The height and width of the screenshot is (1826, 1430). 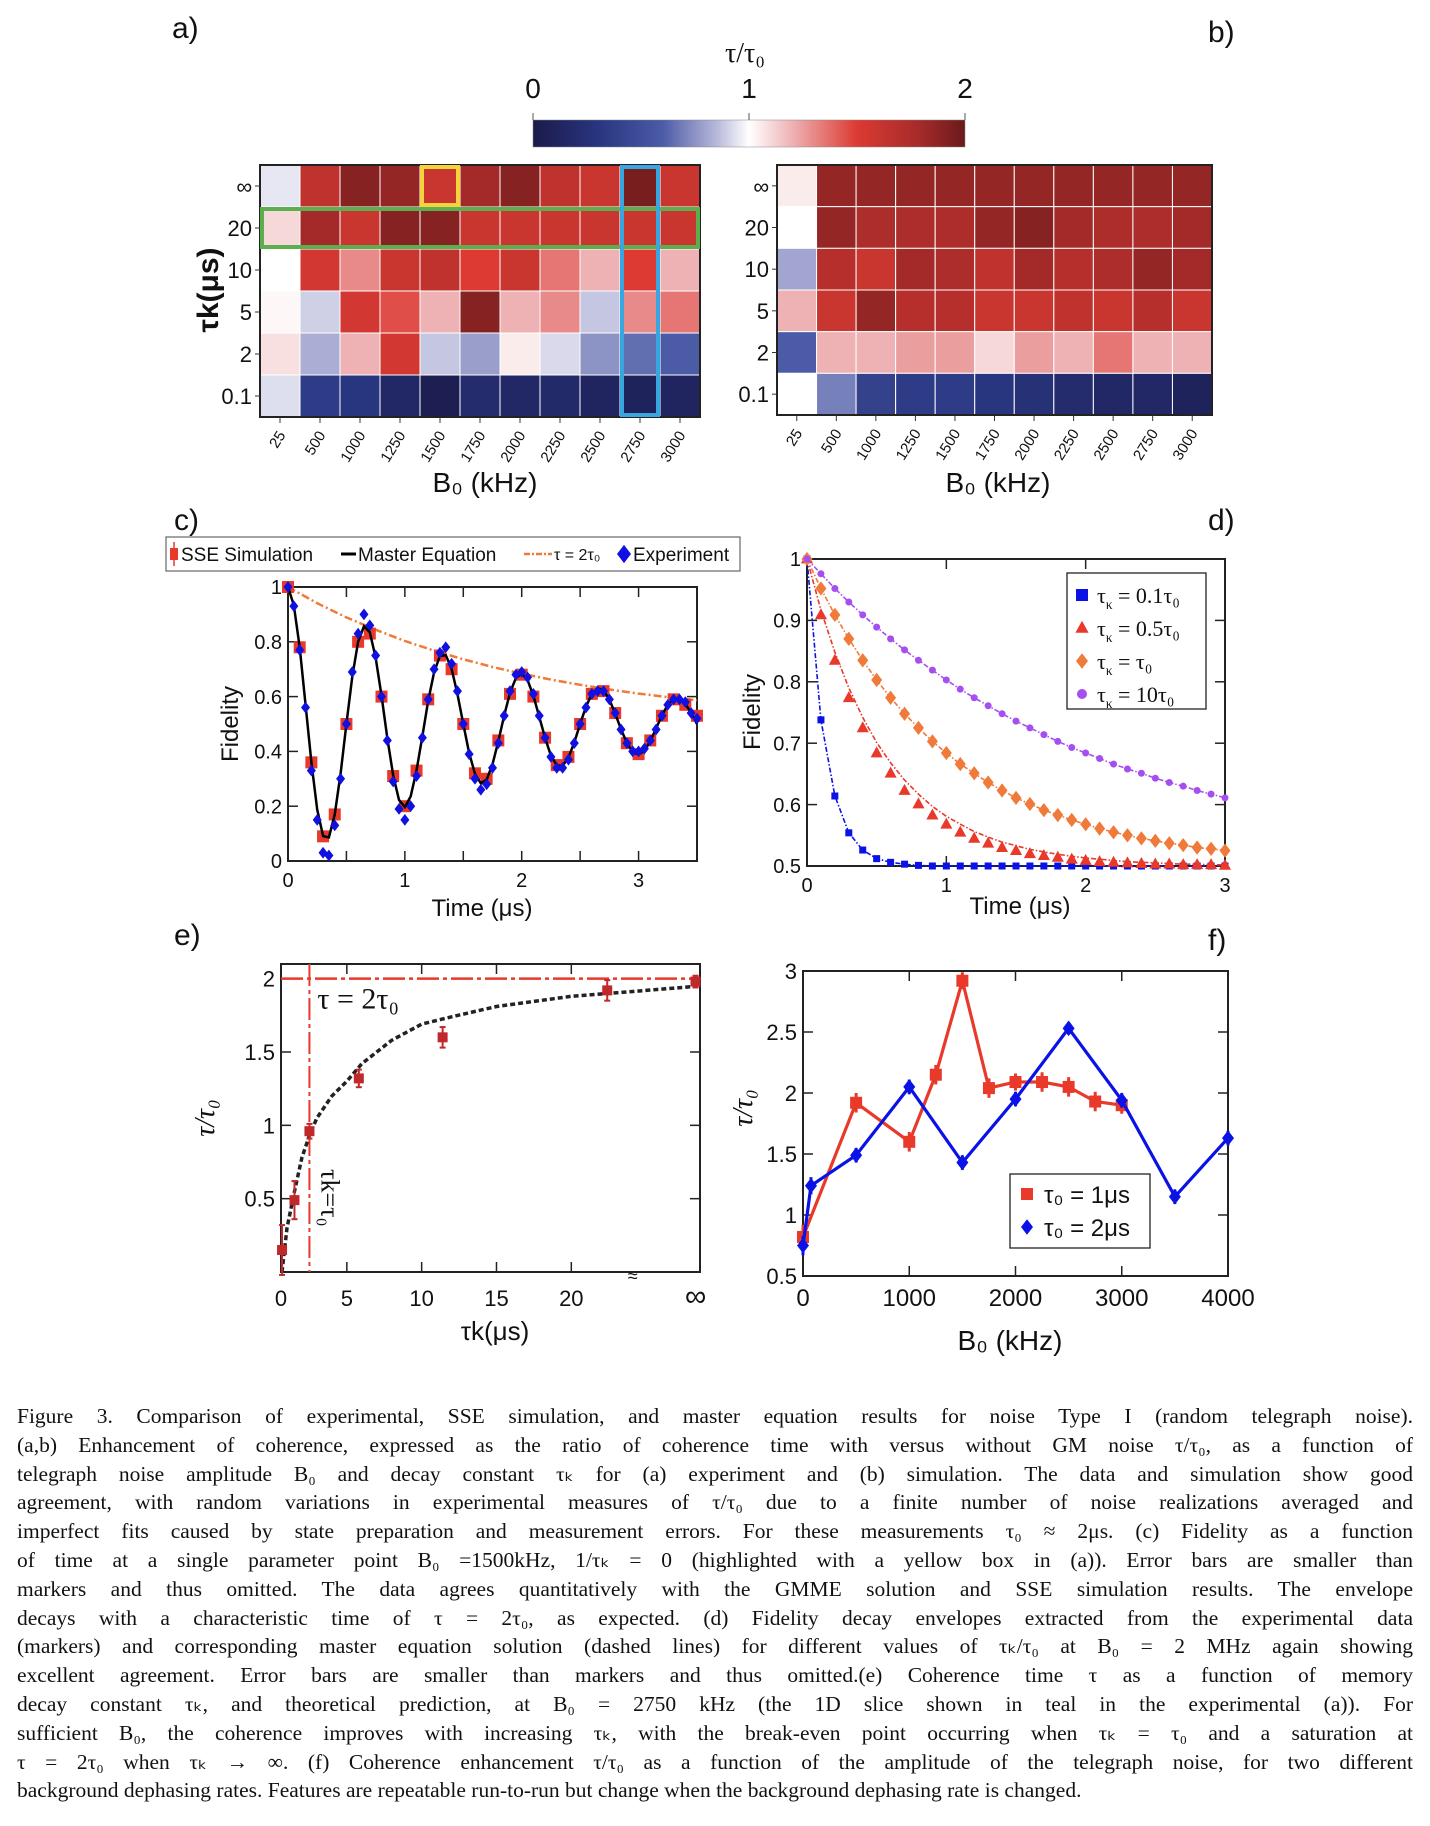 I want to click on heatmap-b-xtick-label: 25, so click(x=794, y=437).